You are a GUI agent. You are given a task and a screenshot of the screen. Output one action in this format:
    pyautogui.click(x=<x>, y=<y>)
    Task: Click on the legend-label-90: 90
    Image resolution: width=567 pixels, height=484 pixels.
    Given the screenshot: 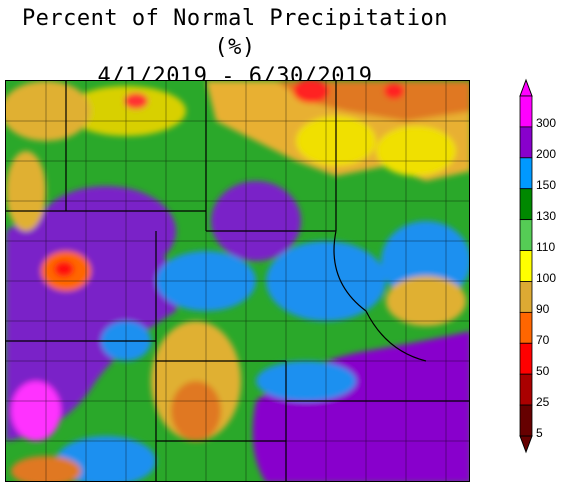 What is the action you would take?
    pyautogui.click(x=543, y=308)
    